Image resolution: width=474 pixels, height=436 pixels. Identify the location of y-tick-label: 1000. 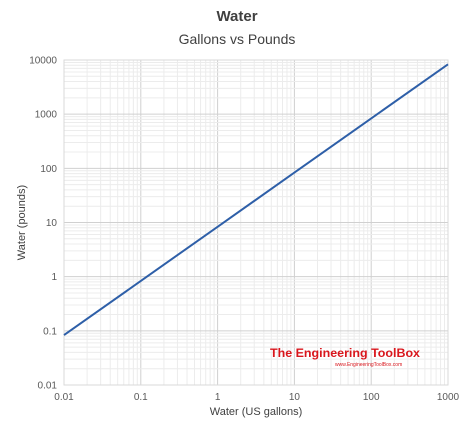
(46, 115).